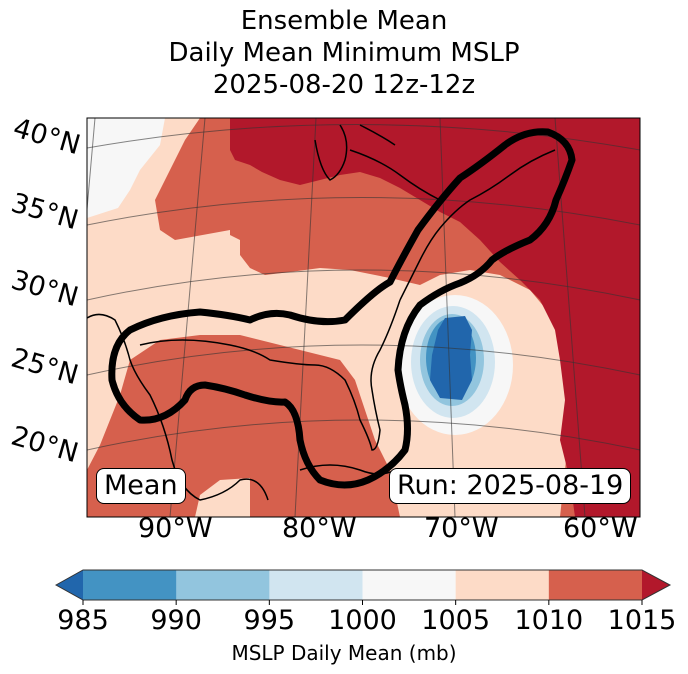 This screenshot has width=688, height=674. I want to click on colorbar-tick-label: 1015, so click(642, 620).